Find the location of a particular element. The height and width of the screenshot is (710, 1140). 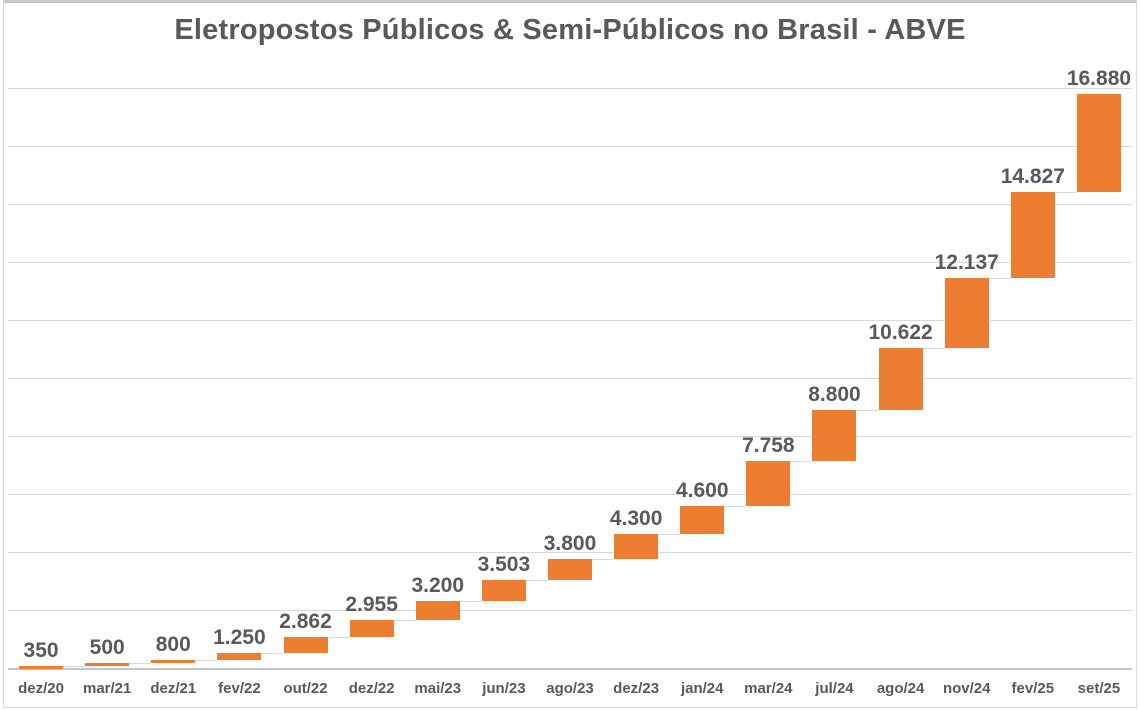

x-axis-label: dez/21 is located at coordinates (173, 688).